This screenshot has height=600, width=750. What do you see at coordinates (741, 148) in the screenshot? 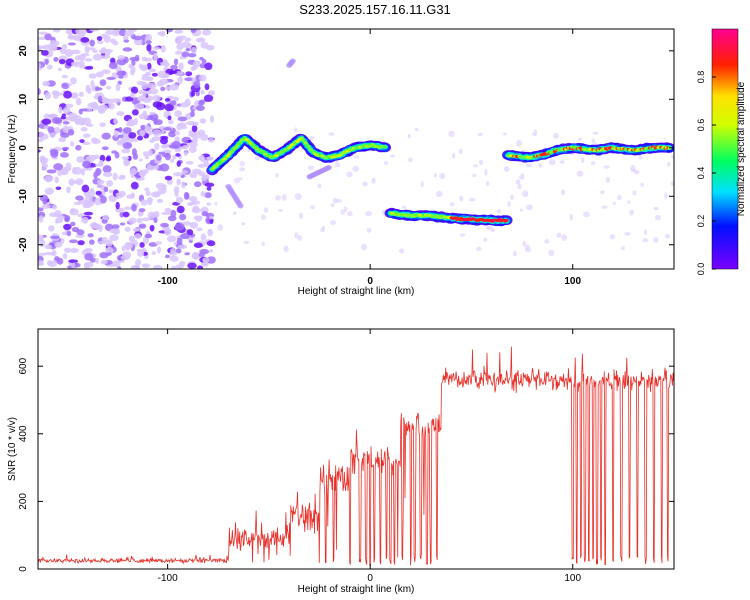
I see `colorbar-label: Normalized spectral amplitude` at bounding box center [741, 148].